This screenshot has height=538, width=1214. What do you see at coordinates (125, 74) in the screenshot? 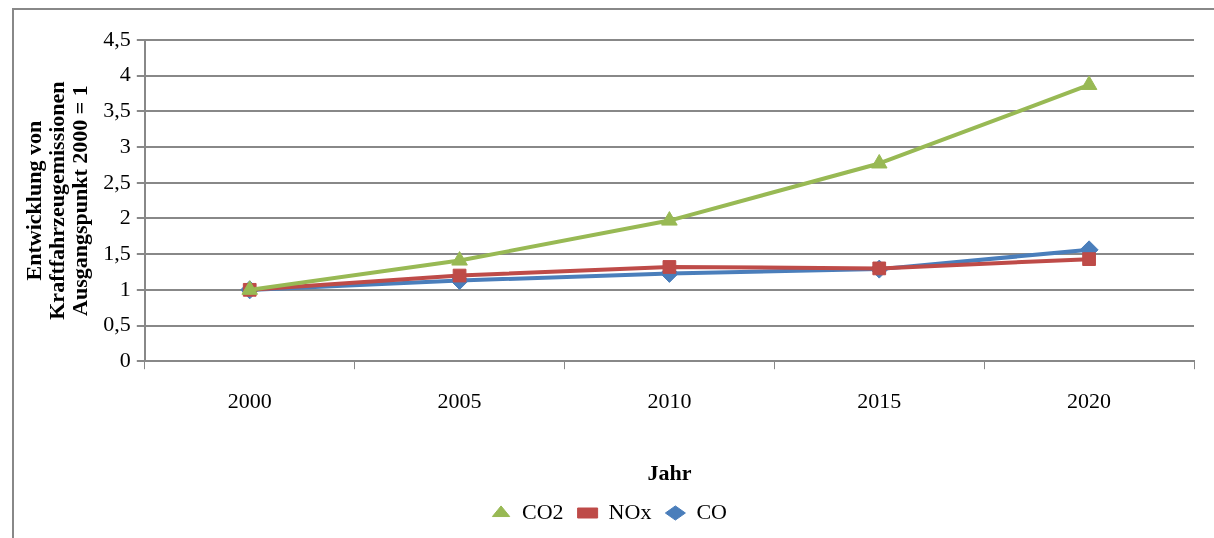
I see `y-tick-label: 4` at bounding box center [125, 74].